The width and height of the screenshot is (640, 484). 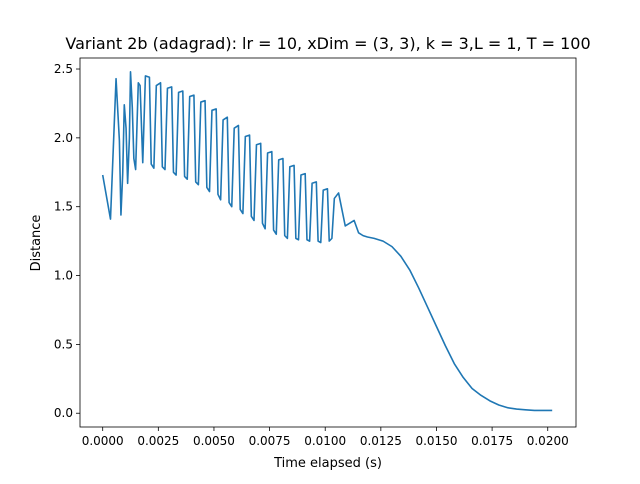 What do you see at coordinates (270, 441) in the screenshot?
I see `x-tick-label: 0.0075` at bounding box center [270, 441].